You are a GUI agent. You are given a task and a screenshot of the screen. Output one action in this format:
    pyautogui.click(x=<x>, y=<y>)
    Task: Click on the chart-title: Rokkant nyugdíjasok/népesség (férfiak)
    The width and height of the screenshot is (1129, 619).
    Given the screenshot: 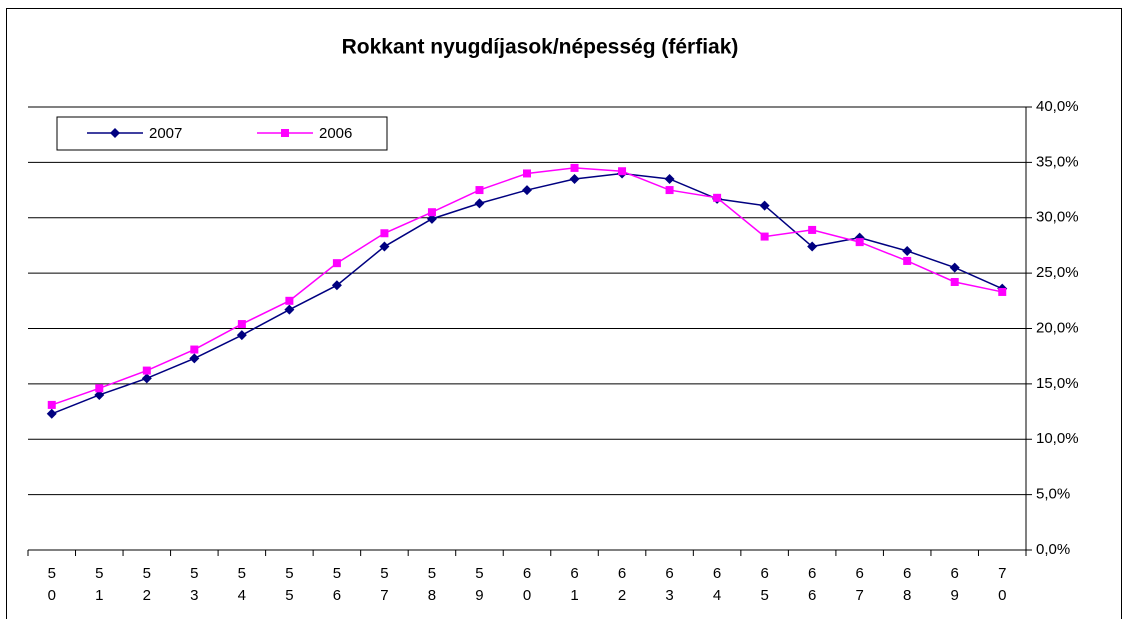 What is the action you would take?
    pyautogui.click(x=540, y=47)
    